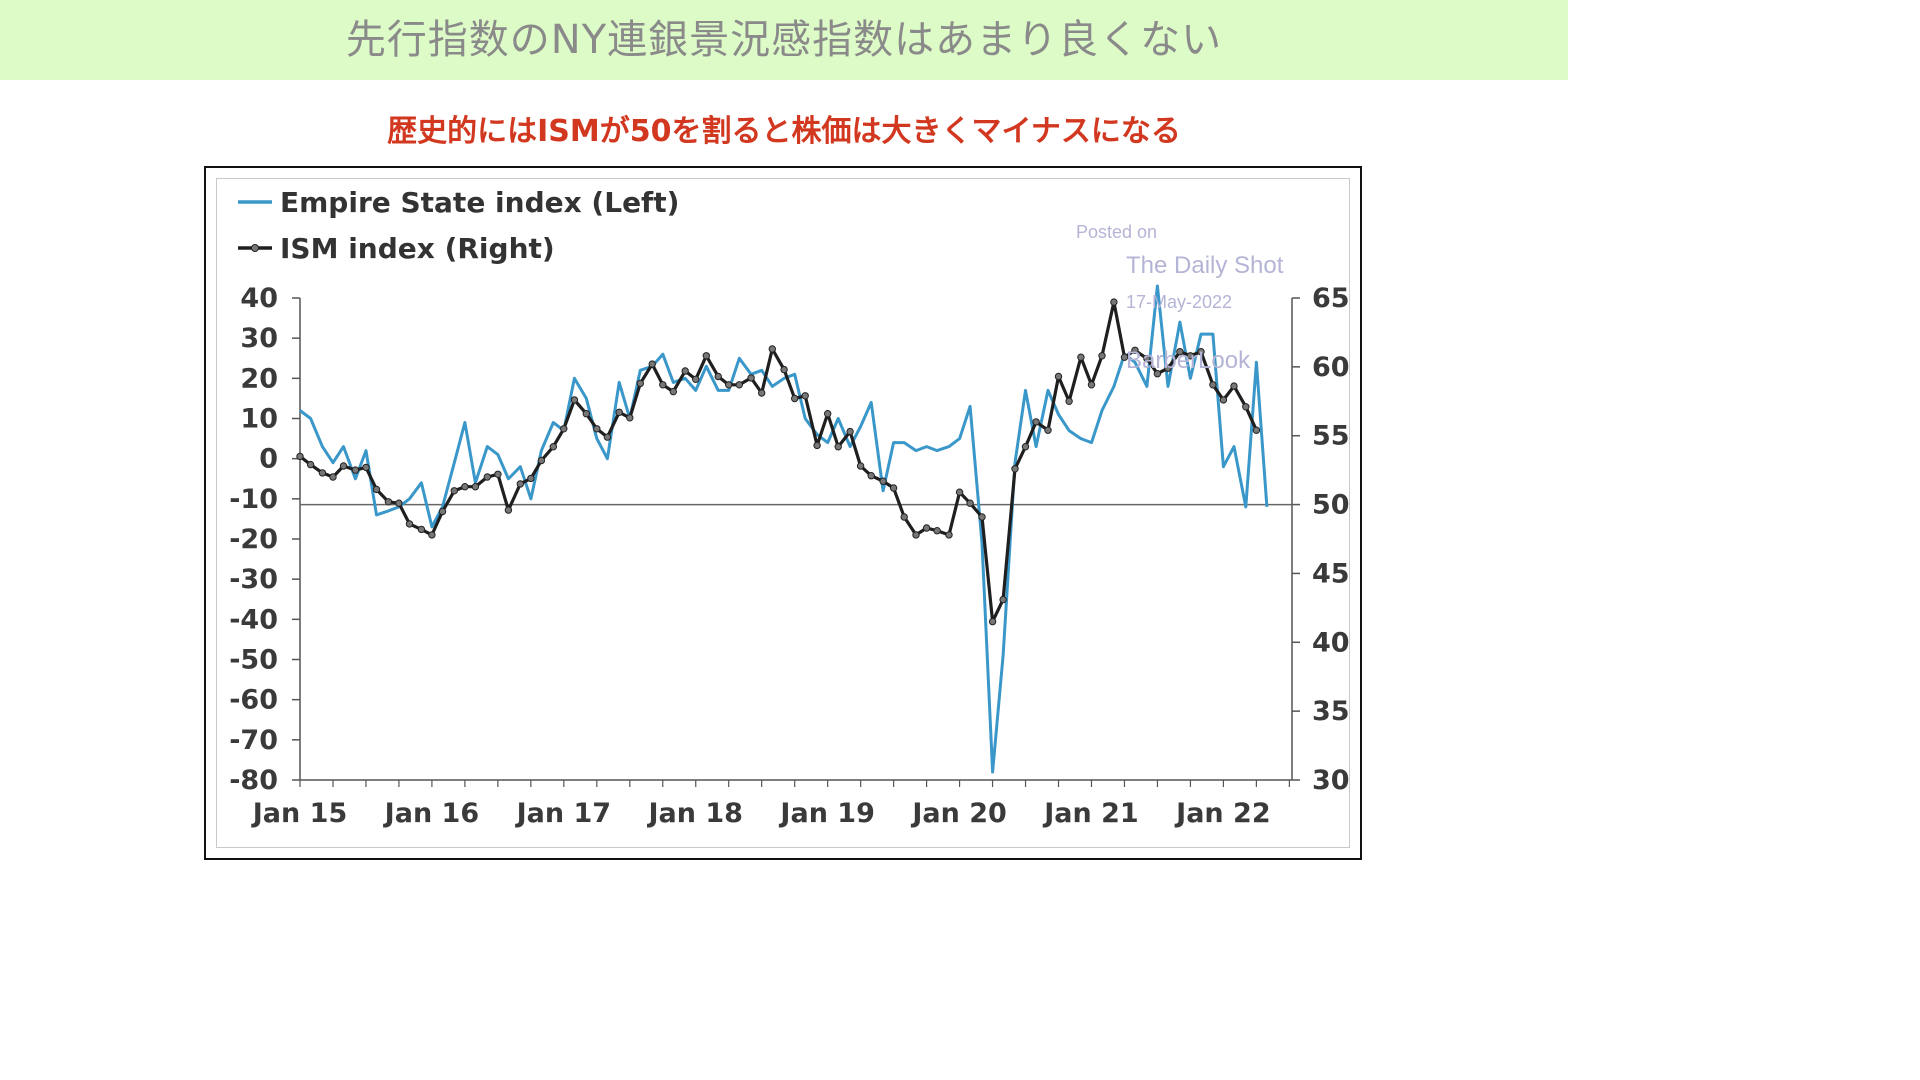 Image resolution: width=1920 pixels, height=1080 pixels. What do you see at coordinates (563, 813) in the screenshot?
I see `x-tick-label: Jan 17` at bounding box center [563, 813].